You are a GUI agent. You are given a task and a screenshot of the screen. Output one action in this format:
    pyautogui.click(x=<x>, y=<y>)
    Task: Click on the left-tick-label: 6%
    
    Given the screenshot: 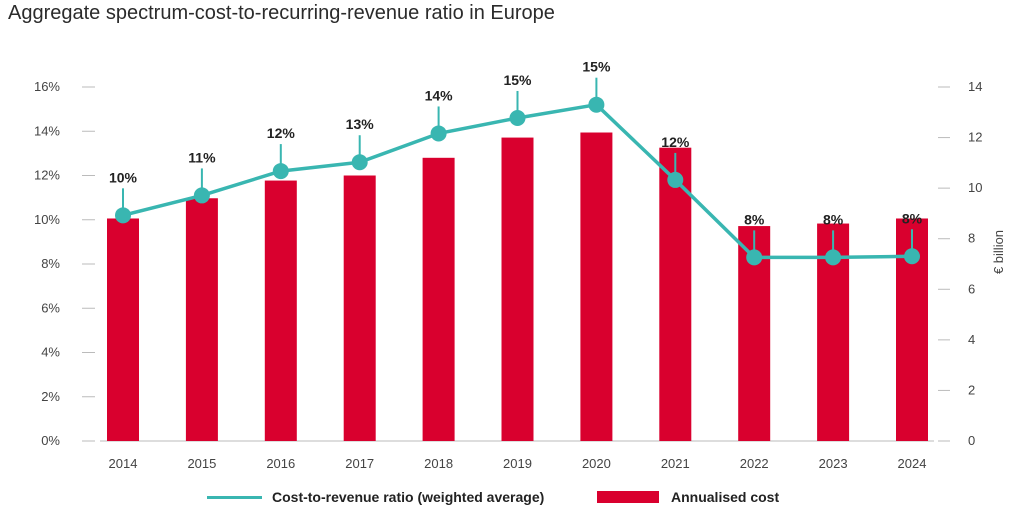 What is the action you would take?
    pyautogui.click(x=50, y=307)
    